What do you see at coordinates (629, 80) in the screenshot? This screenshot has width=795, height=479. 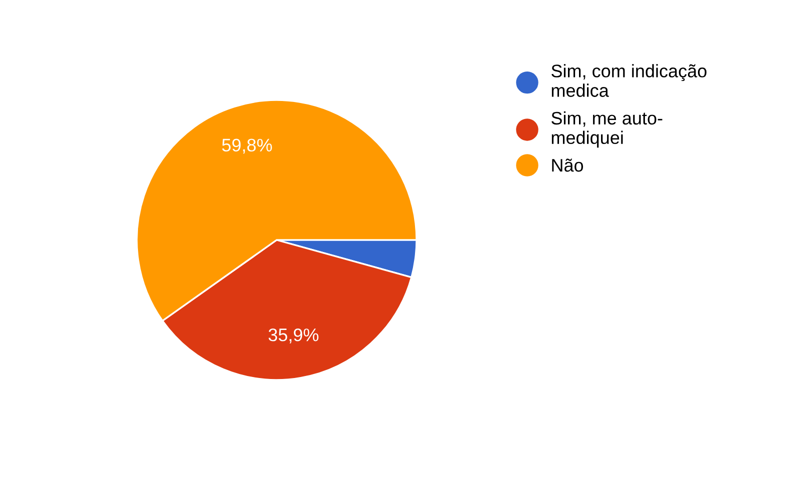 I see `legend-label: Sim, com indicação medica` at bounding box center [629, 80].